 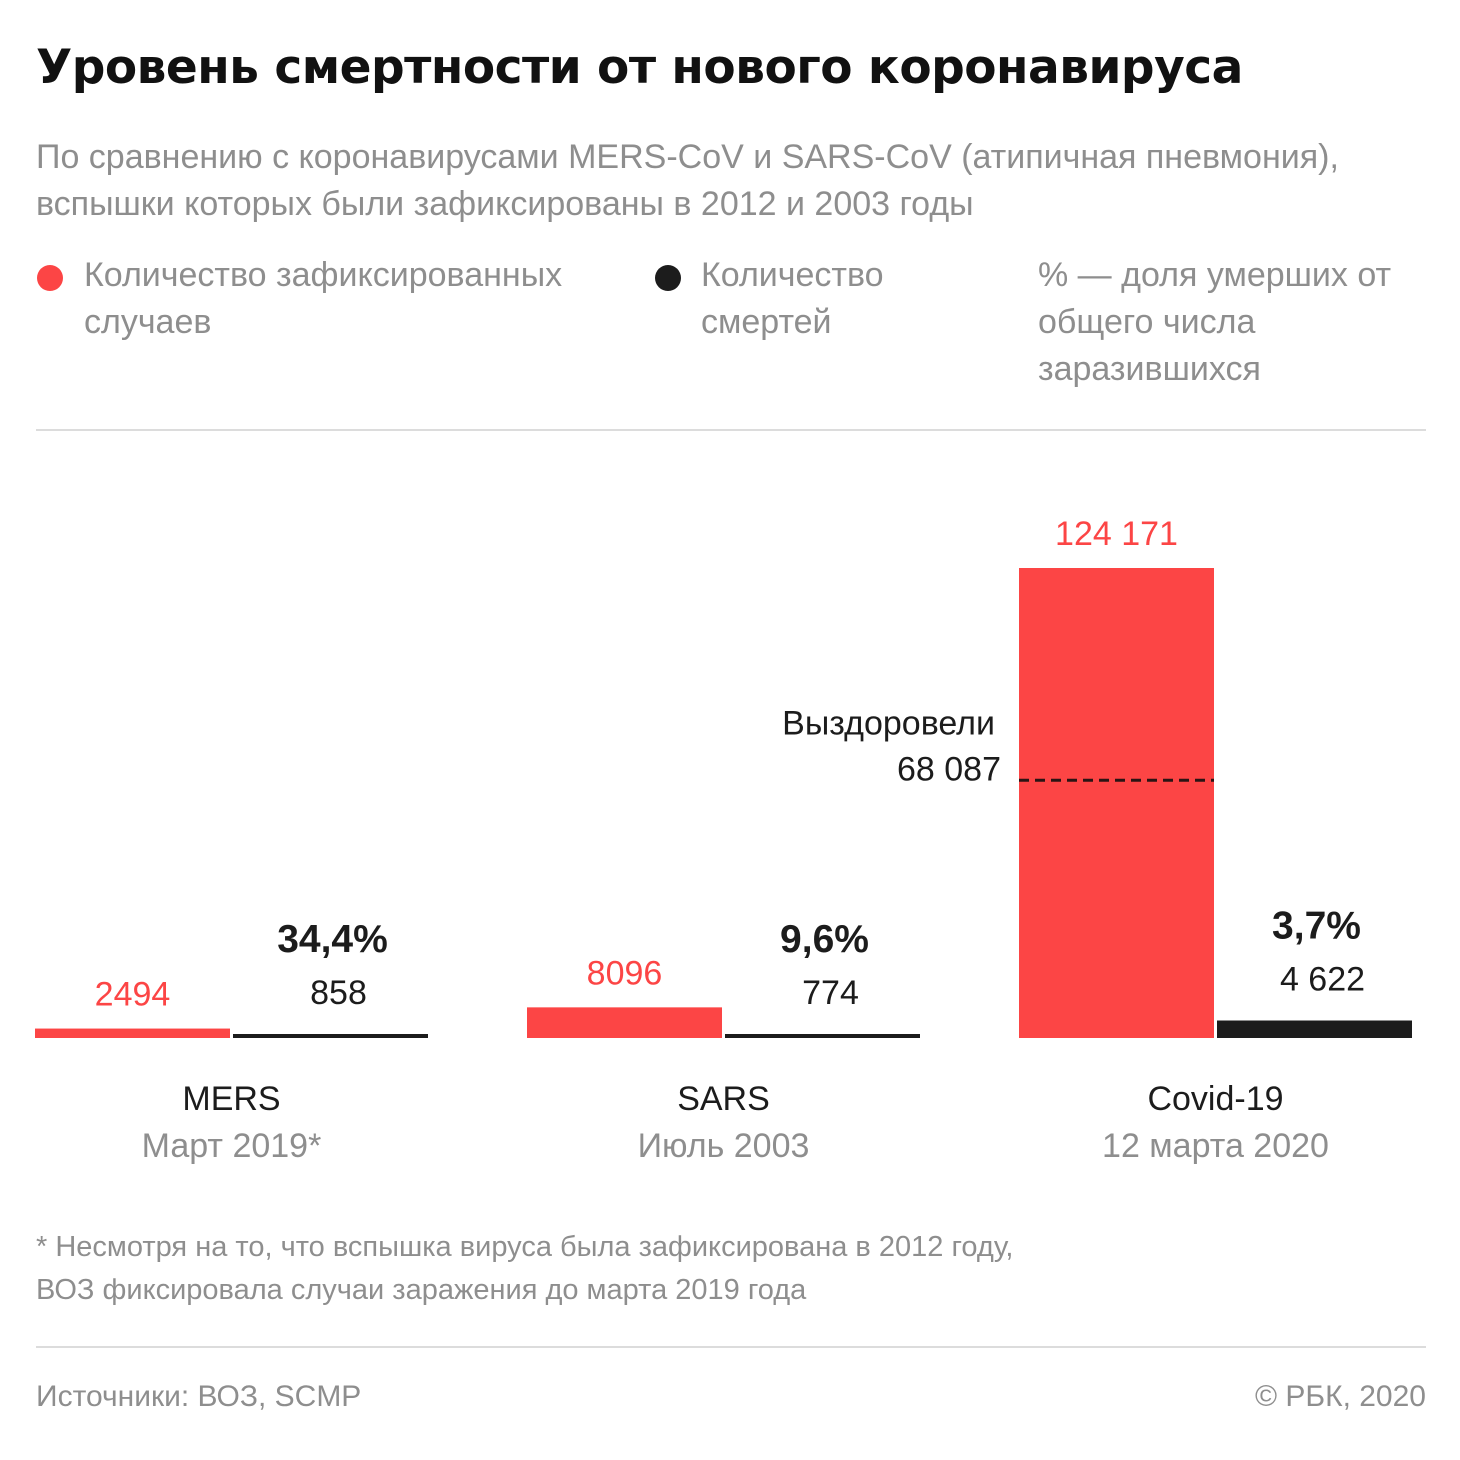 I want to click on bottom-divider, so click(x=731, y=1347).